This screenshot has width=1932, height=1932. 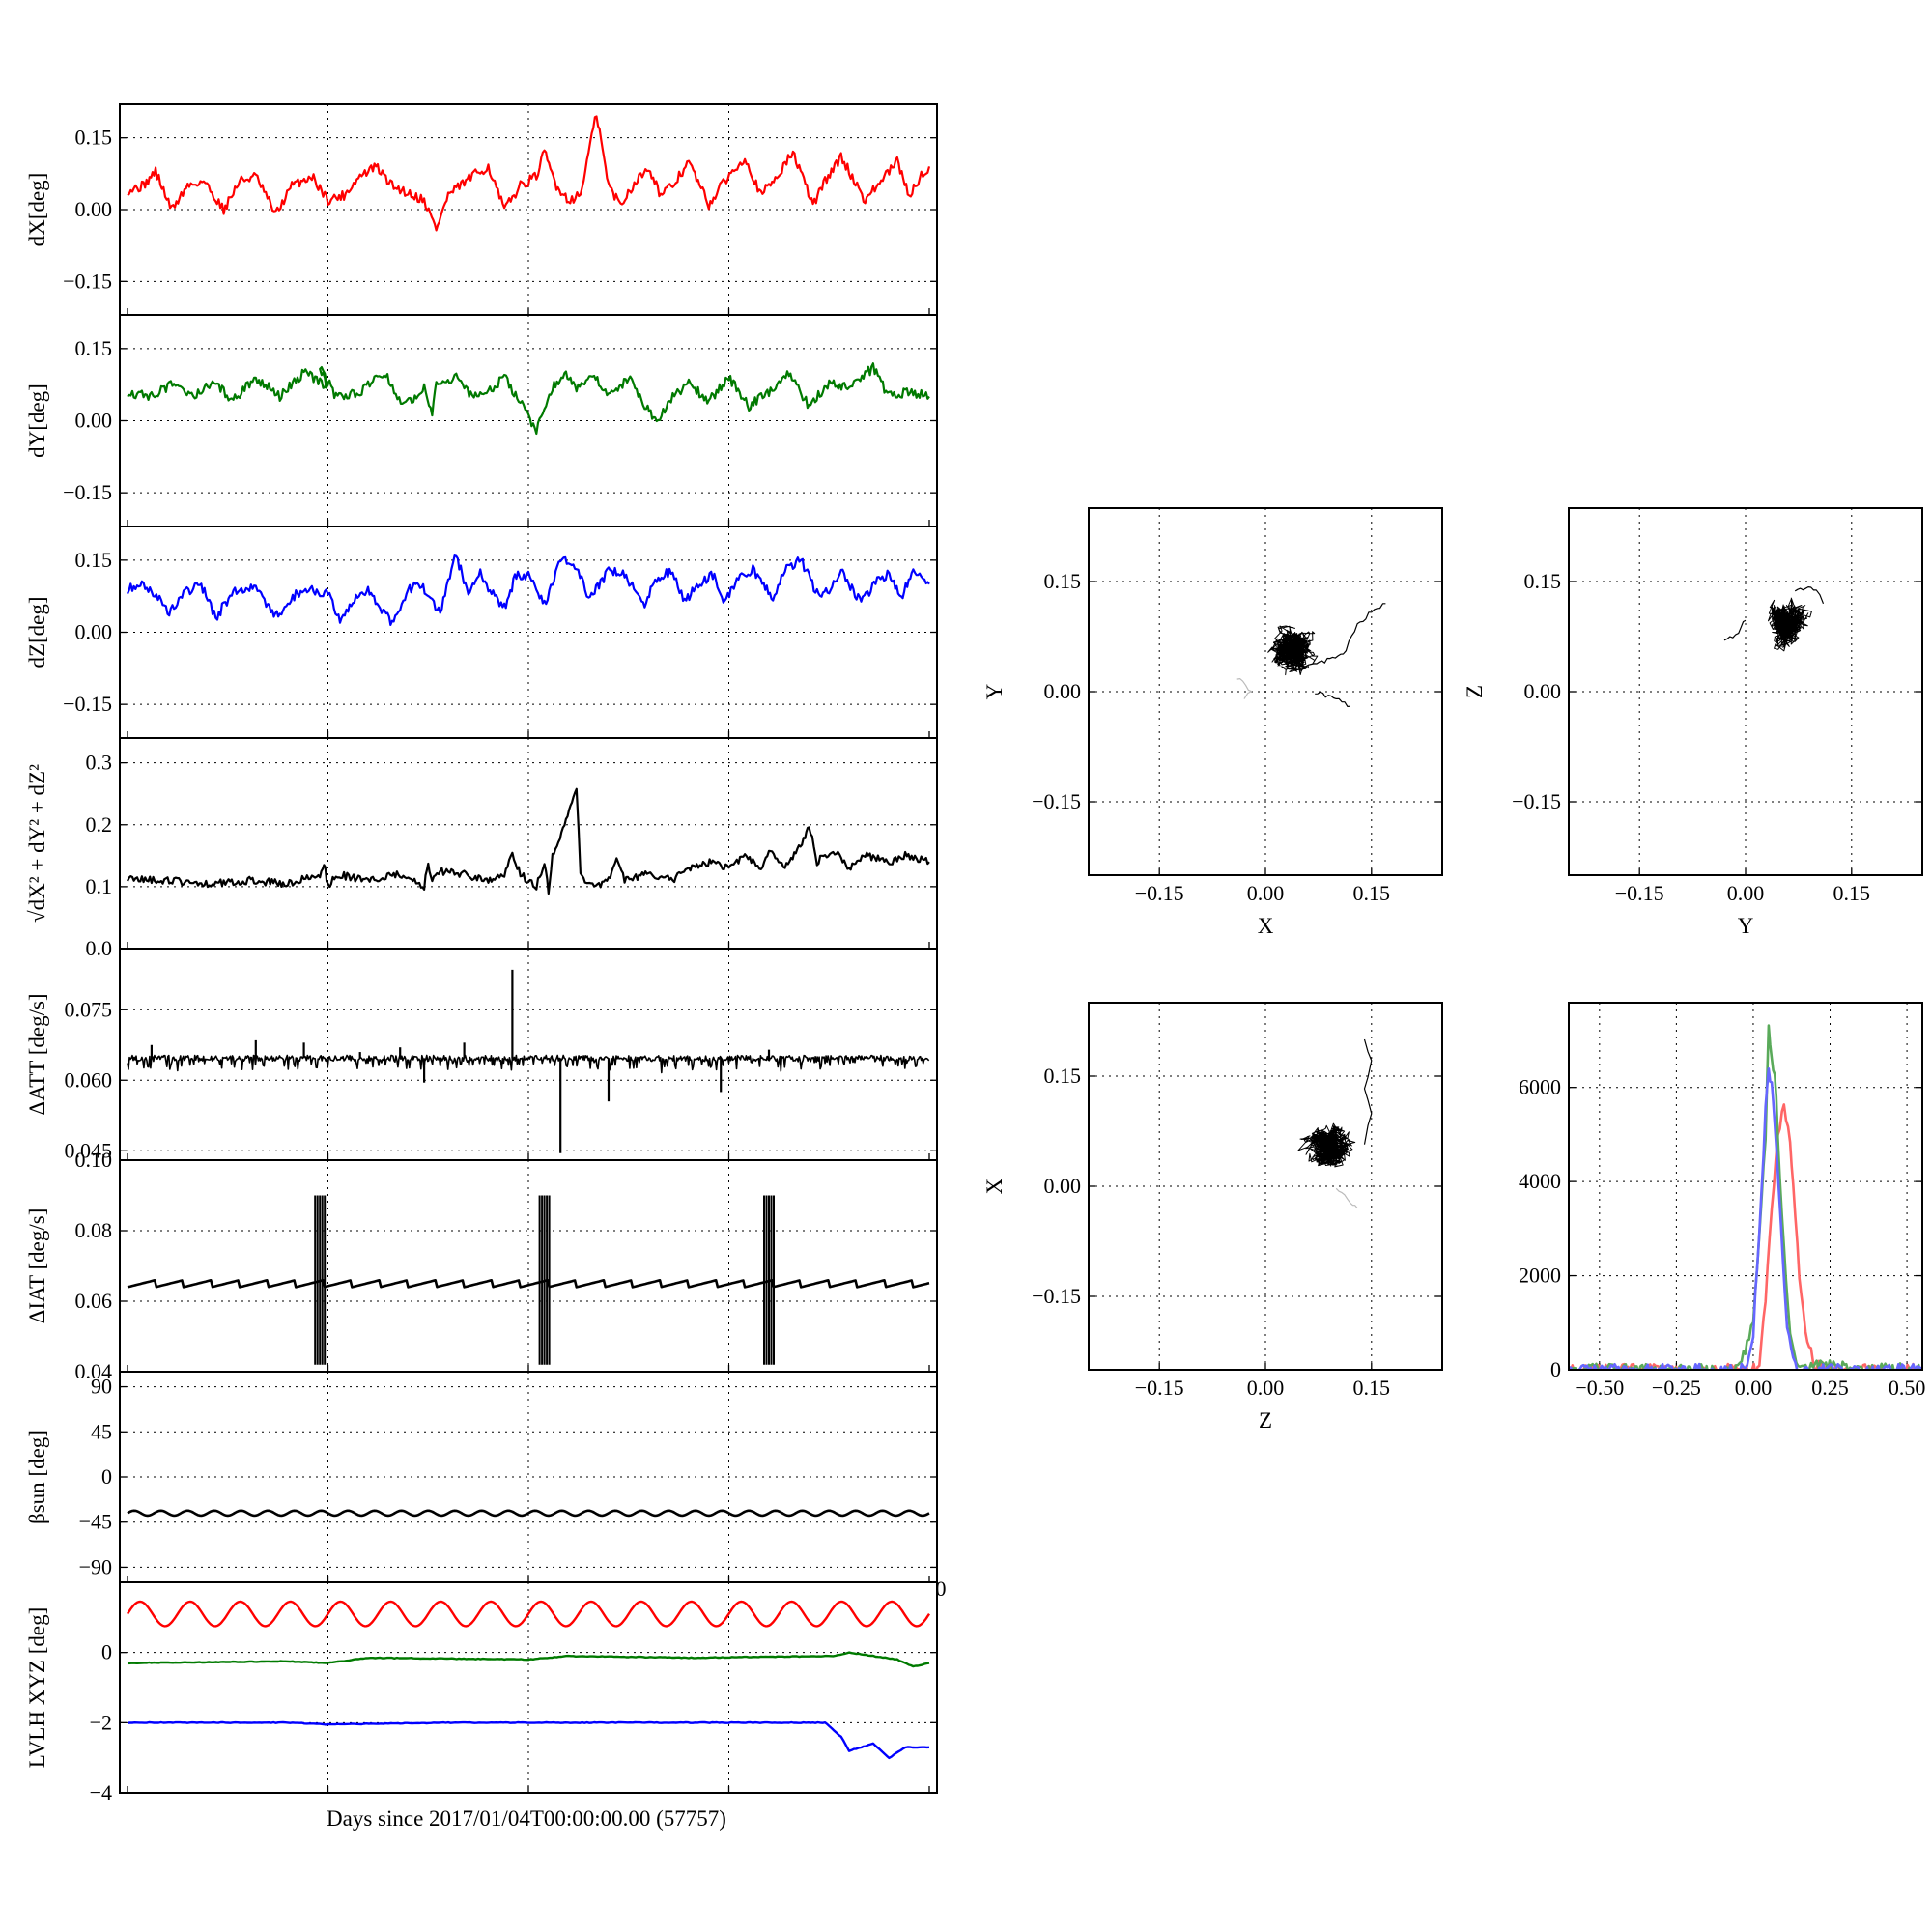 I want to click on ylabel: dX[deg], so click(x=37, y=210).